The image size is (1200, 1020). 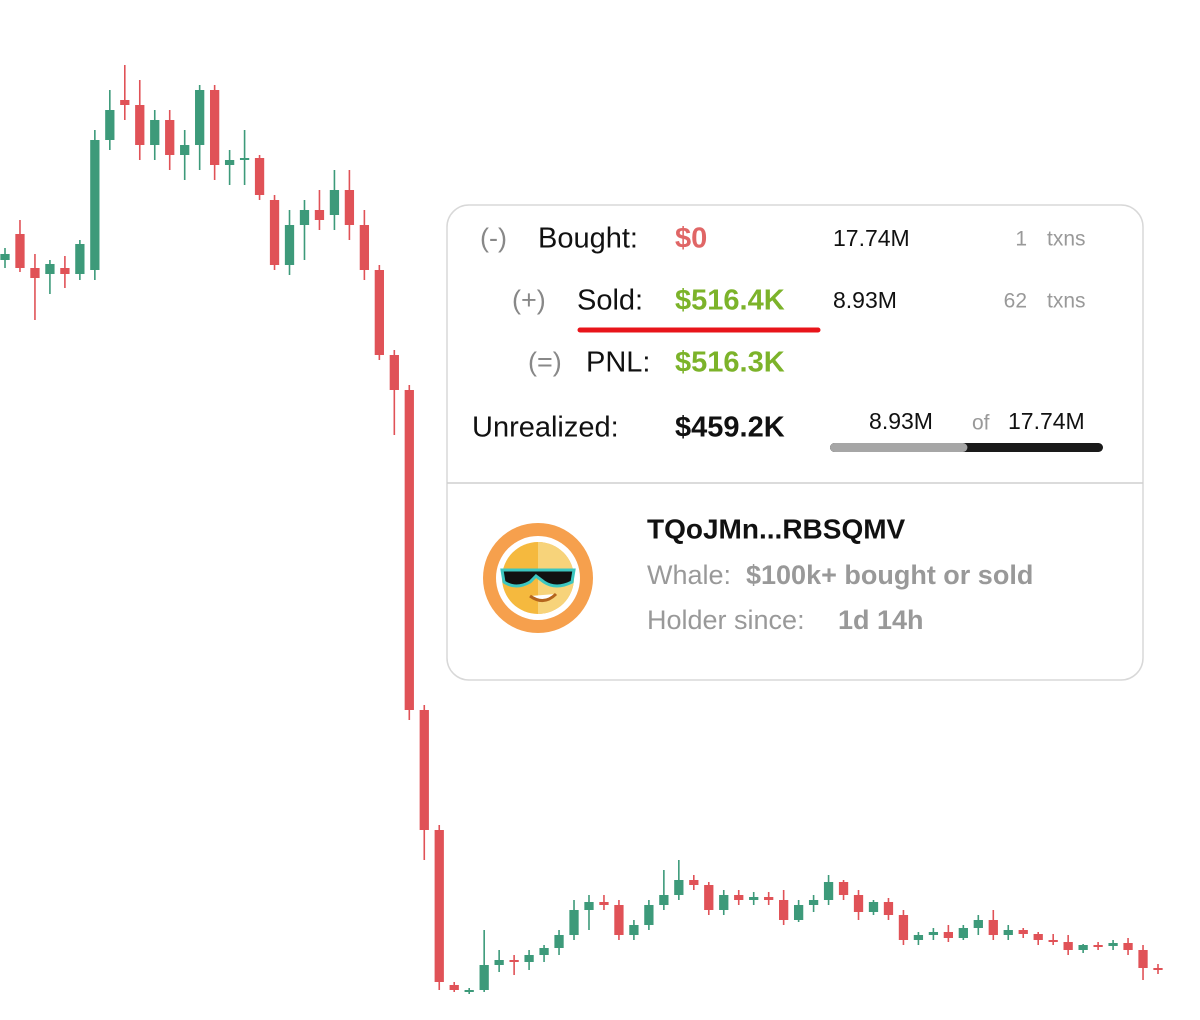 I want to click on total: 17.74M, so click(x=1046, y=421).